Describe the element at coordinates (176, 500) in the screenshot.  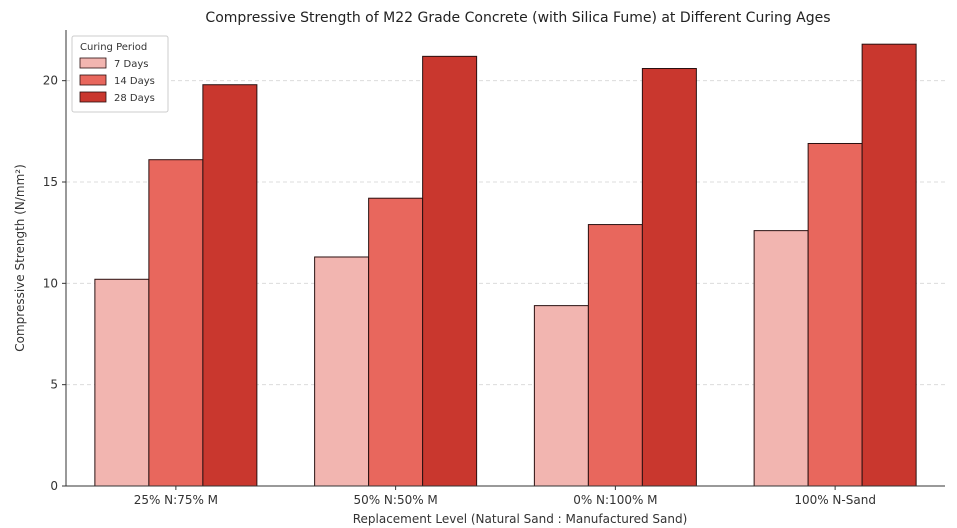
I see `x-tick-label: 25% N:75% M` at that location.